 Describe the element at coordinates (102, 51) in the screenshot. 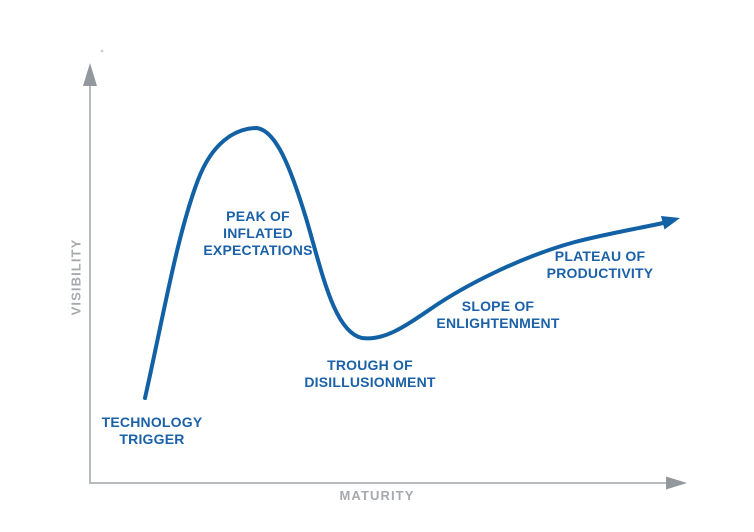

I see `stray-mark` at that location.